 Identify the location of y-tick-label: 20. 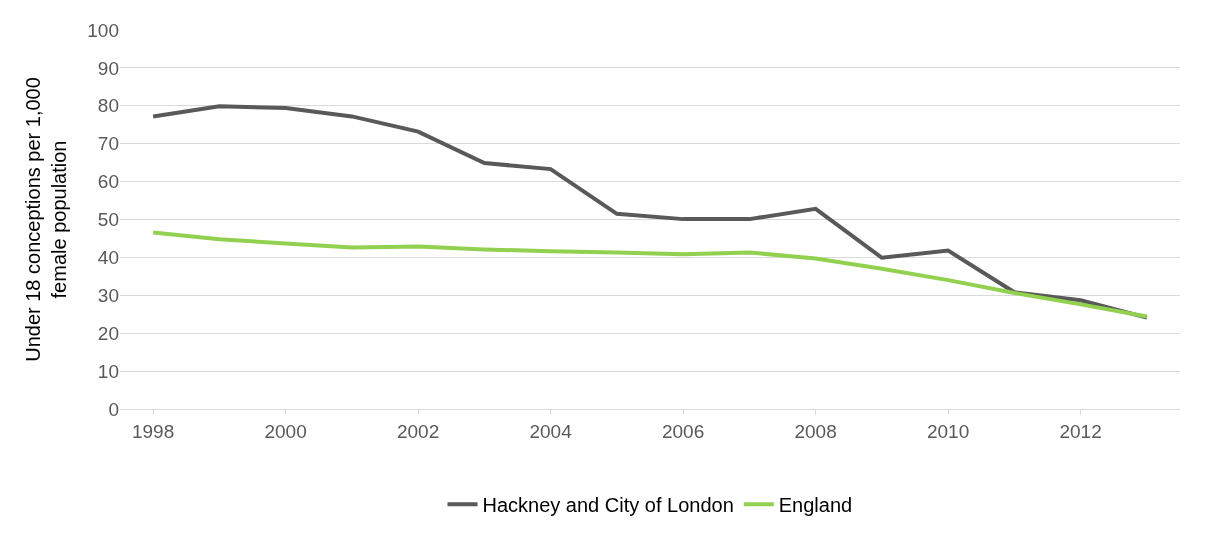
(108, 333).